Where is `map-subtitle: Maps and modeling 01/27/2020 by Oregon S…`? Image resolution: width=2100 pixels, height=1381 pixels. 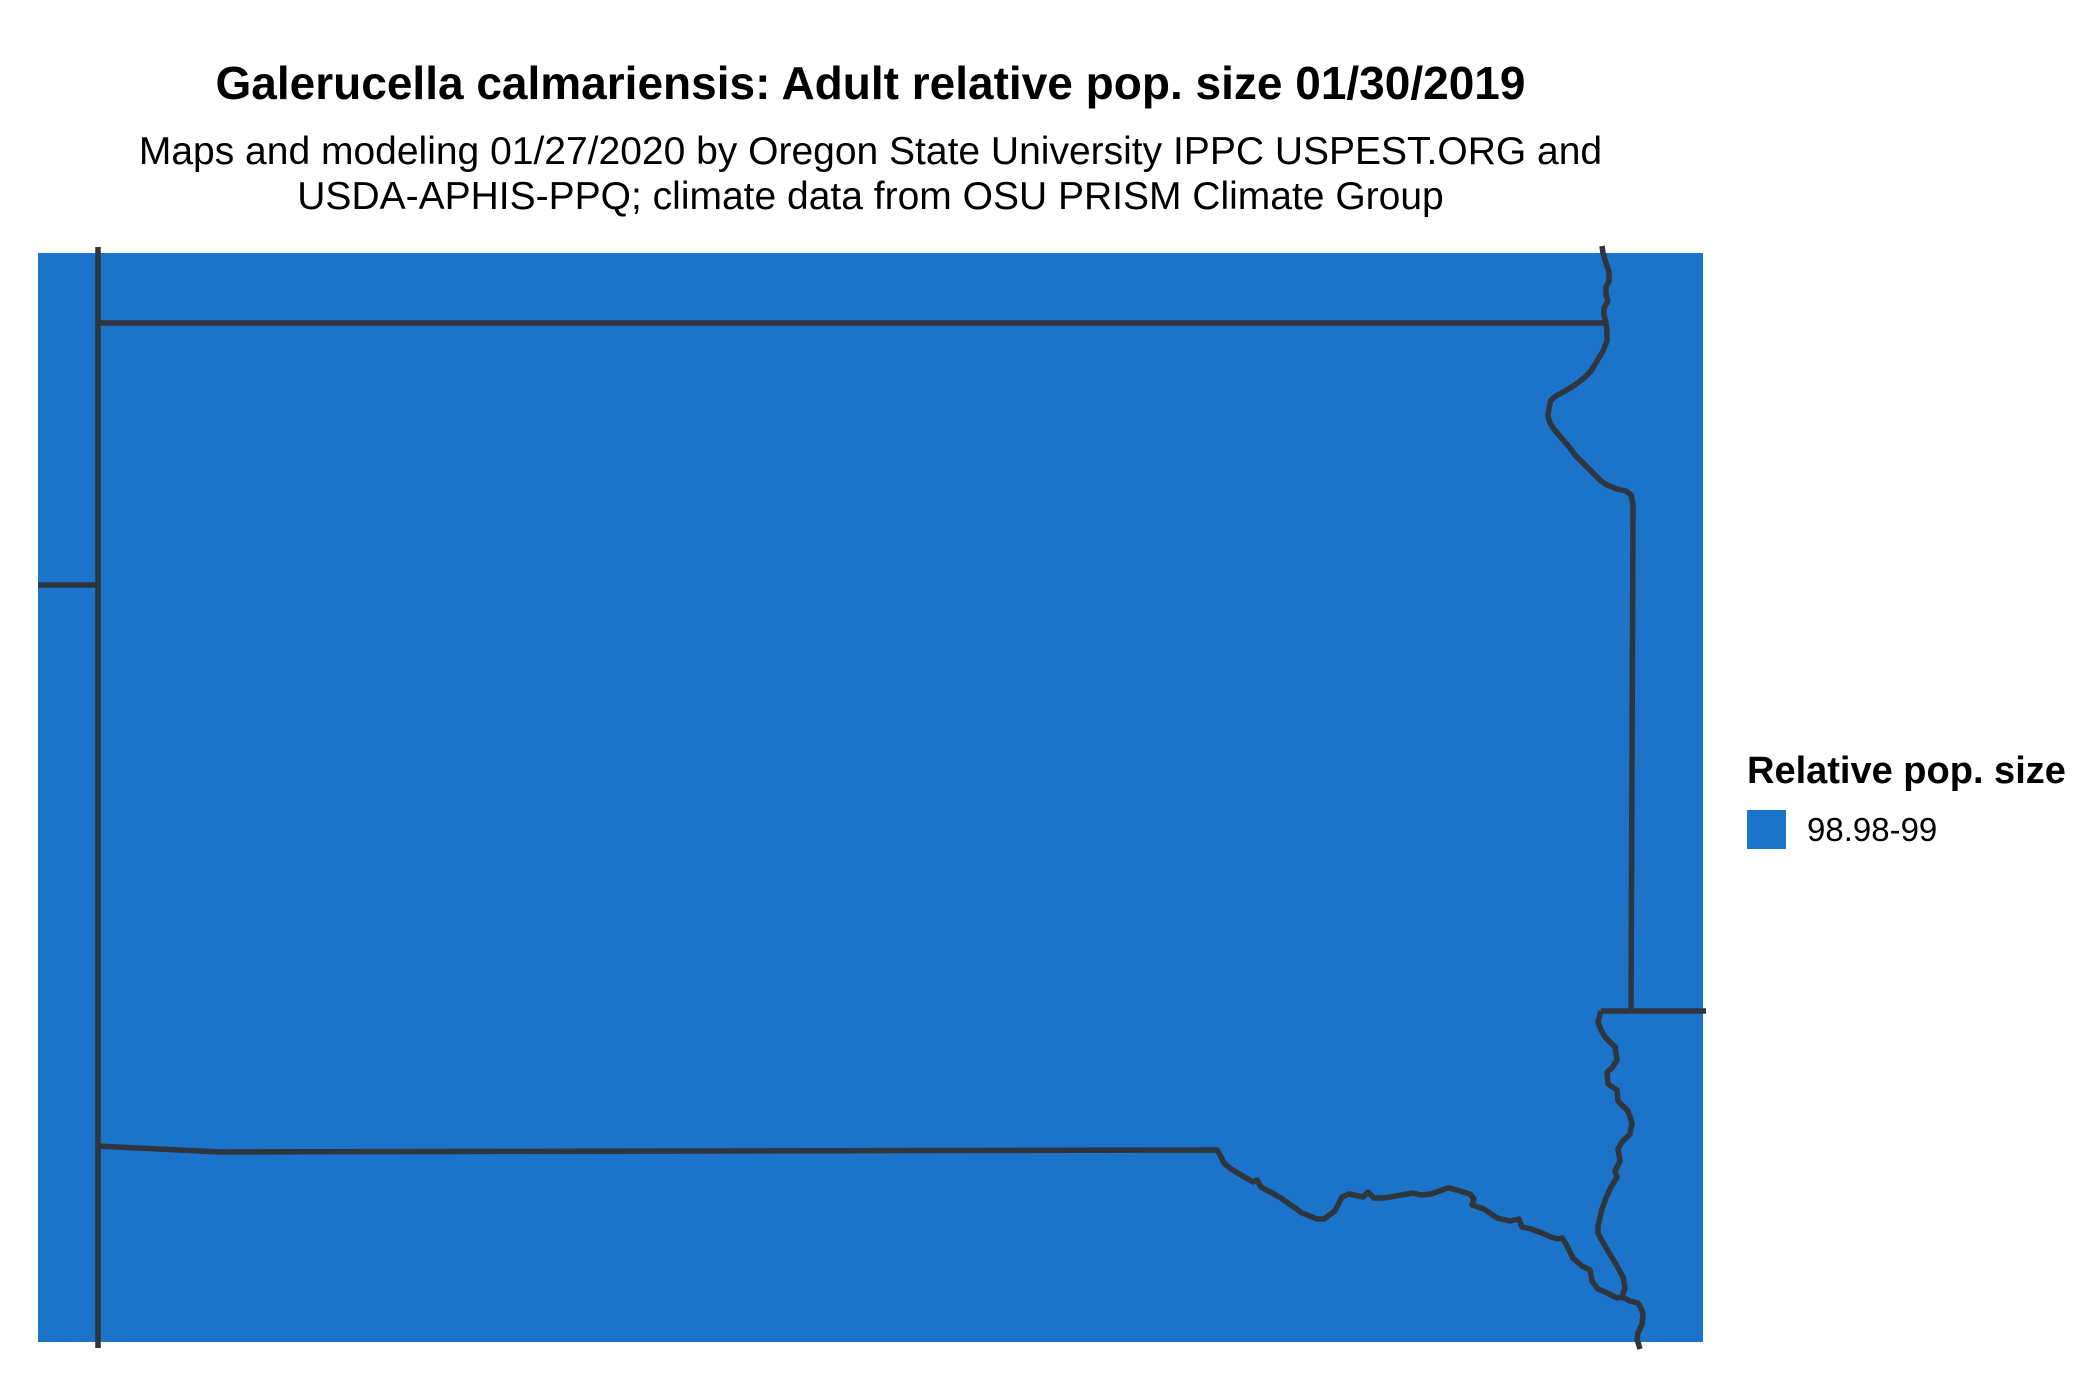
map-subtitle: Maps and modeling 01/27/2020 by Oregon S… is located at coordinates (870, 174).